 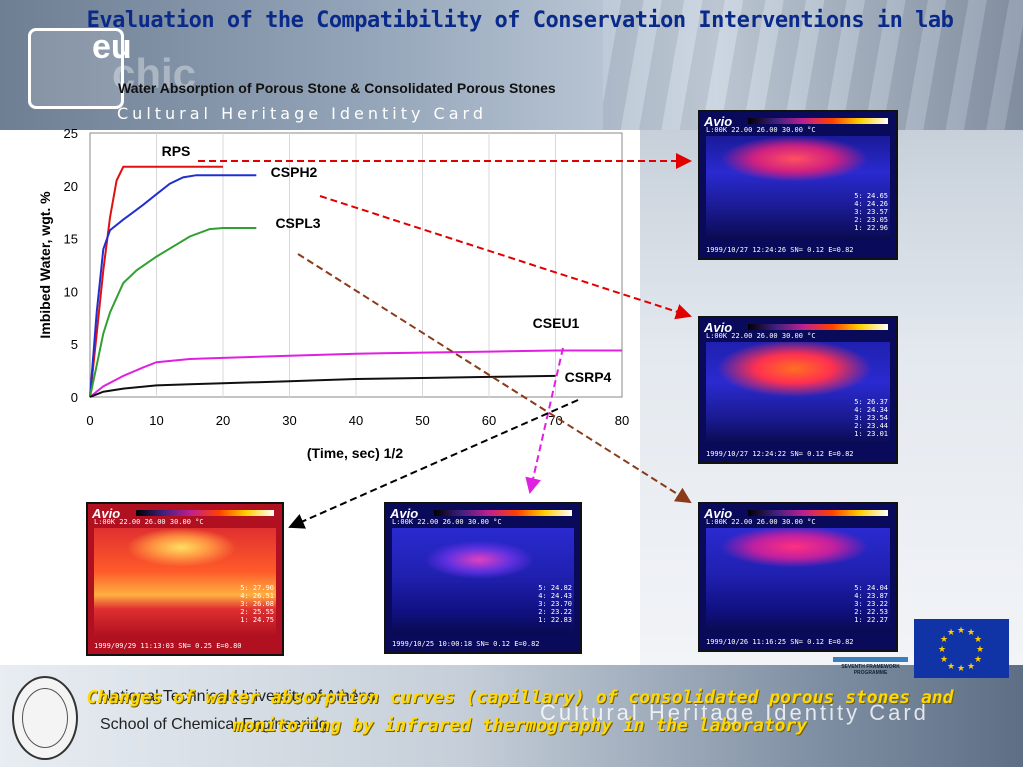 I want to click on ntua-seal-icon, so click(x=45, y=718).